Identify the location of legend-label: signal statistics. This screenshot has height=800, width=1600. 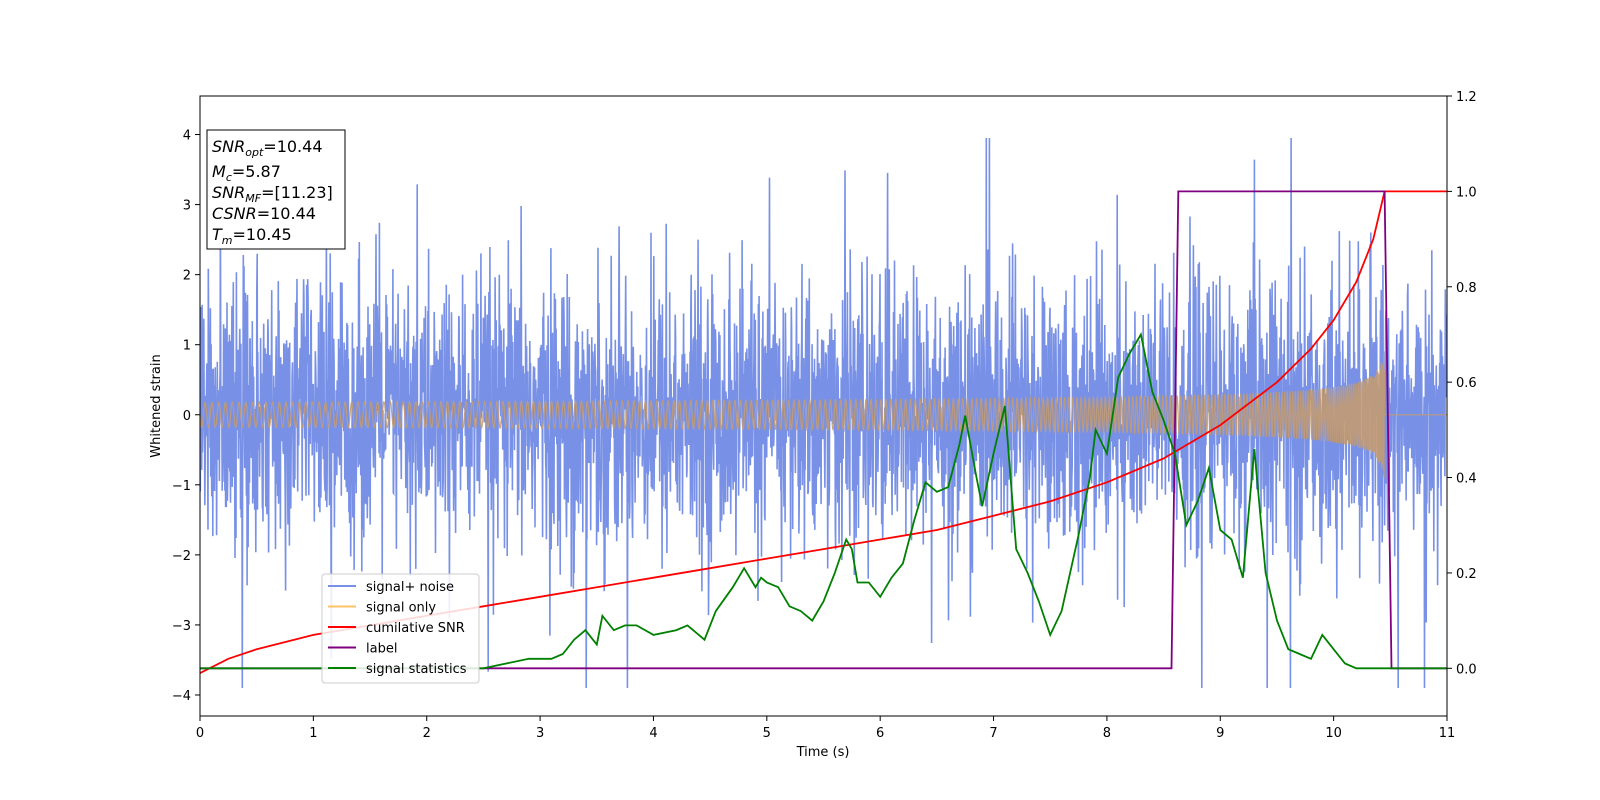
(416, 669).